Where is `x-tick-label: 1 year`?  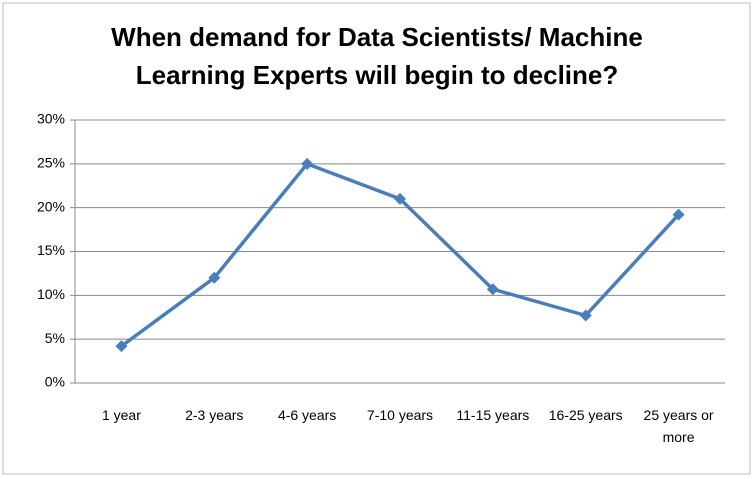
x-tick-label: 1 year is located at coordinates (121, 415).